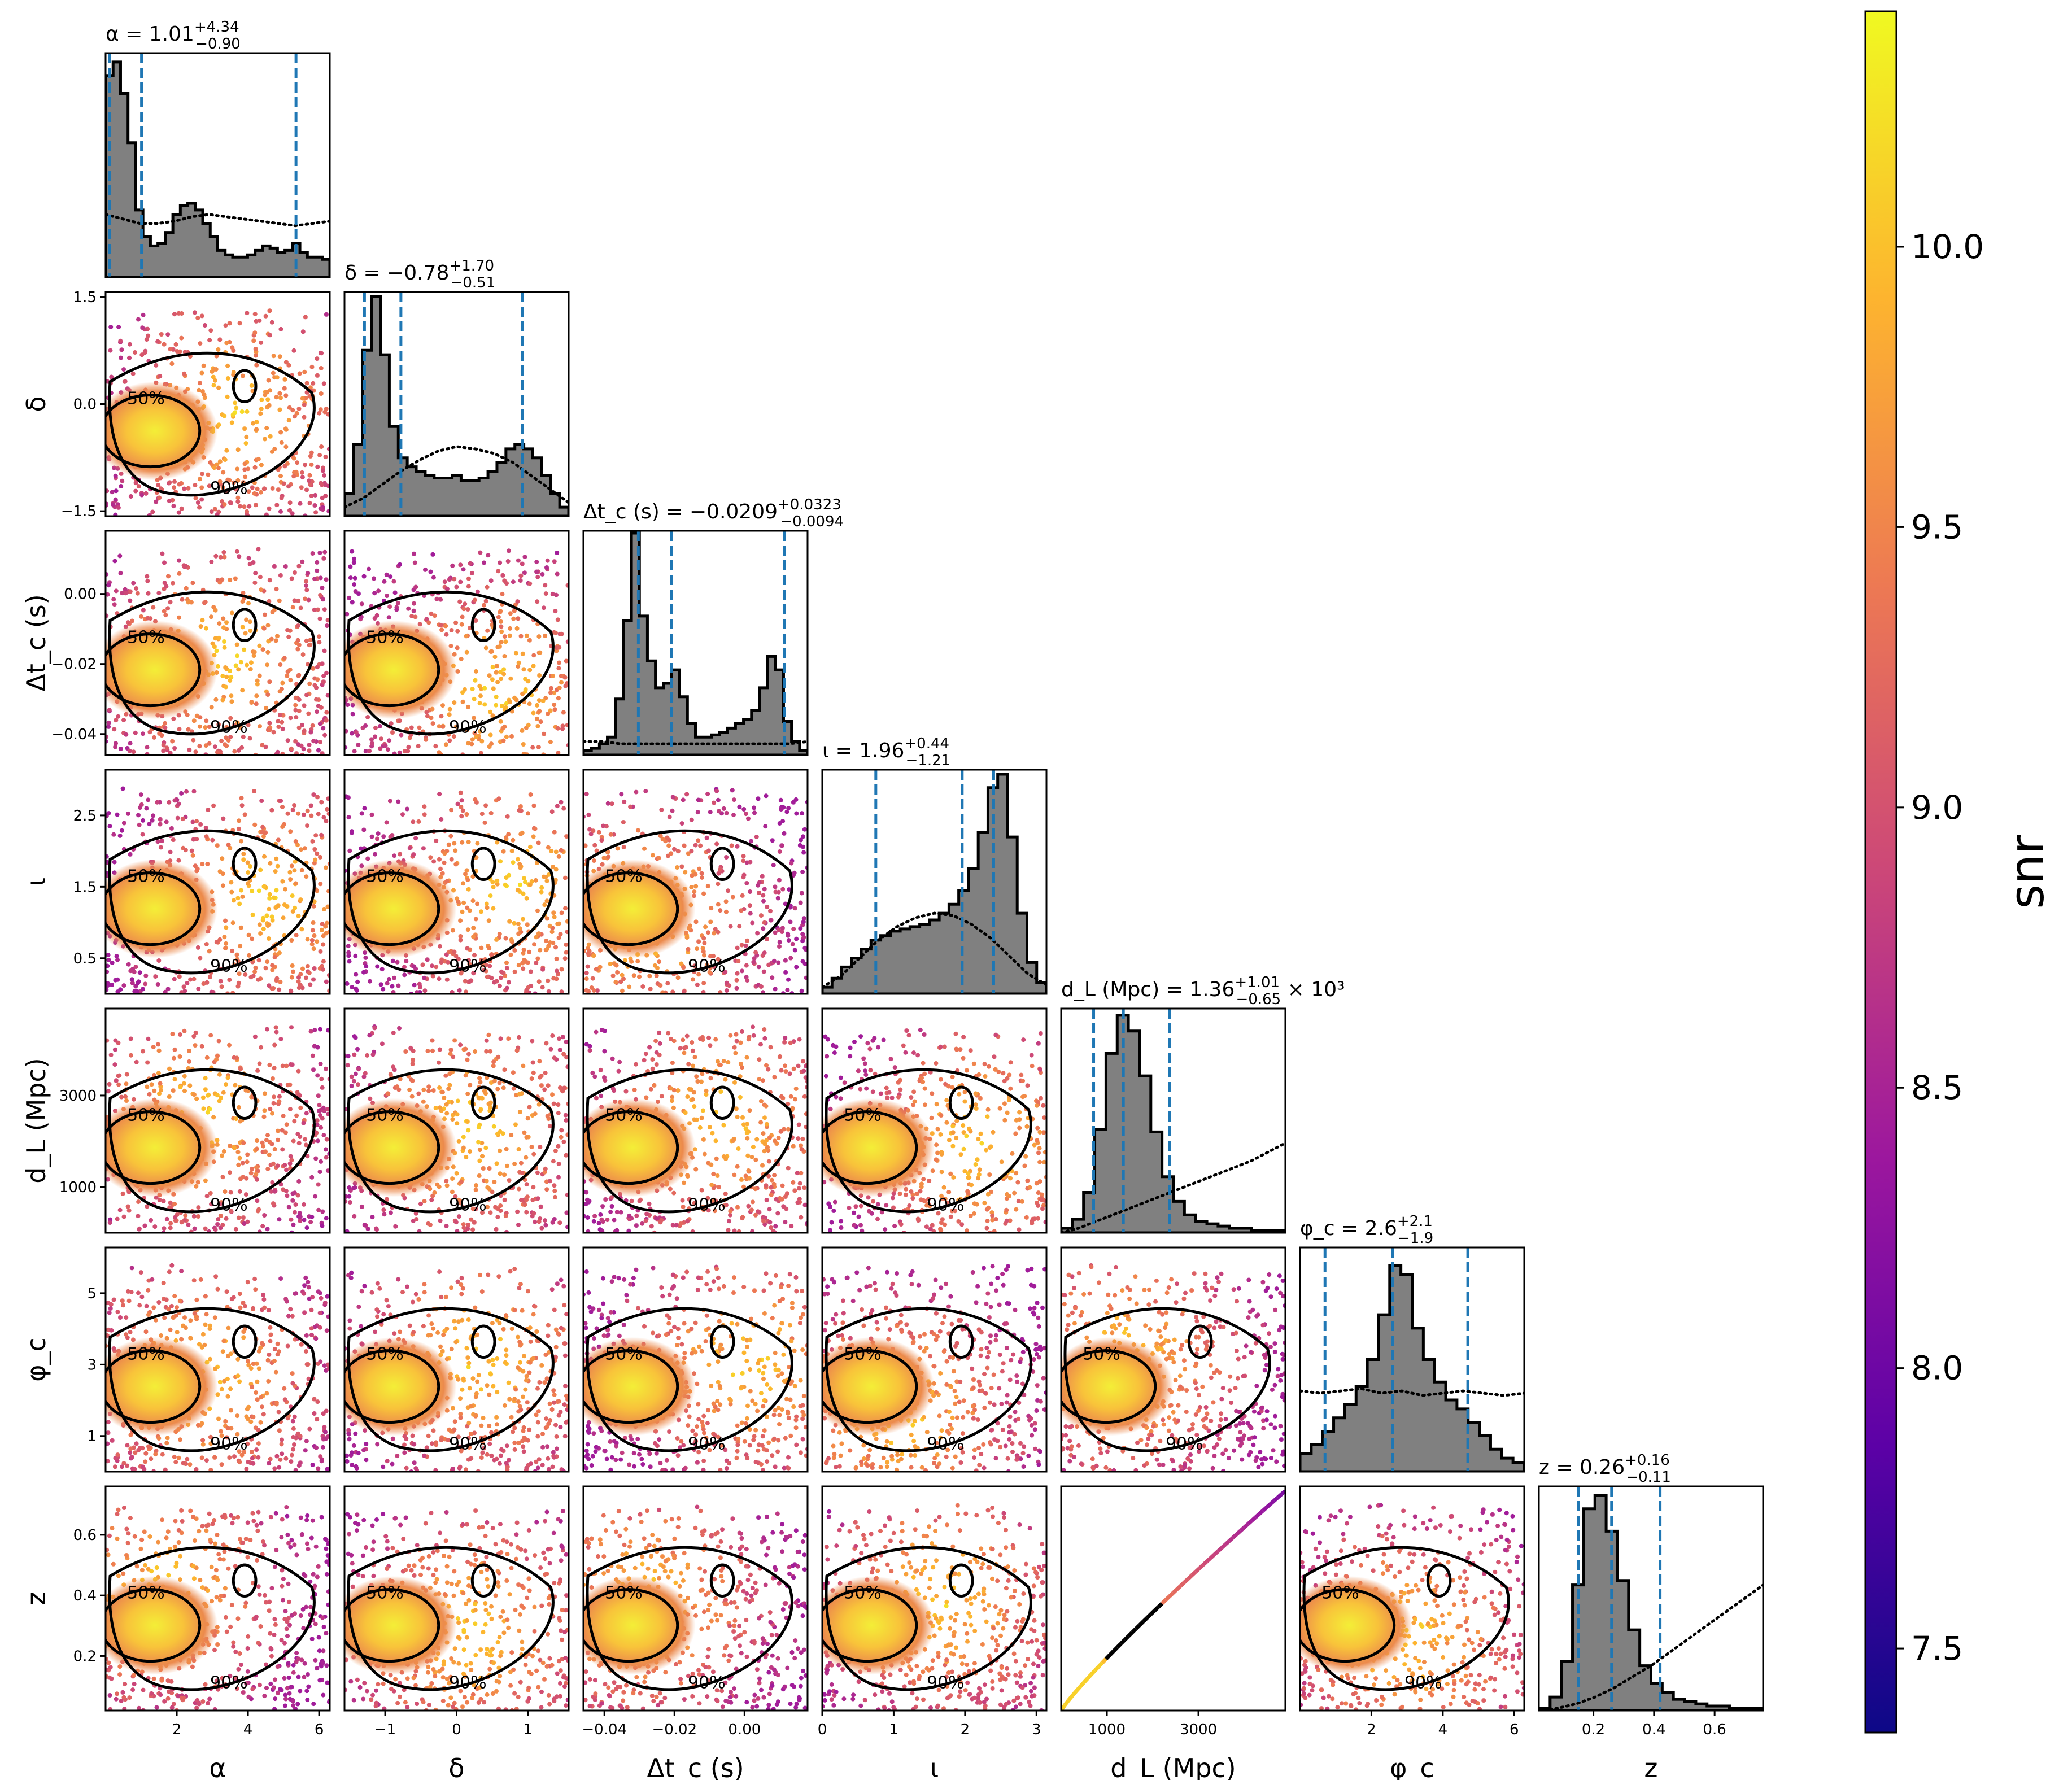 The width and height of the screenshot is (2072, 1780). What do you see at coordinates (929, 1745) in the screenshot?
I see `x-axis-iota: 0 1 2 3 ι` at bounding box center [929, 1745].